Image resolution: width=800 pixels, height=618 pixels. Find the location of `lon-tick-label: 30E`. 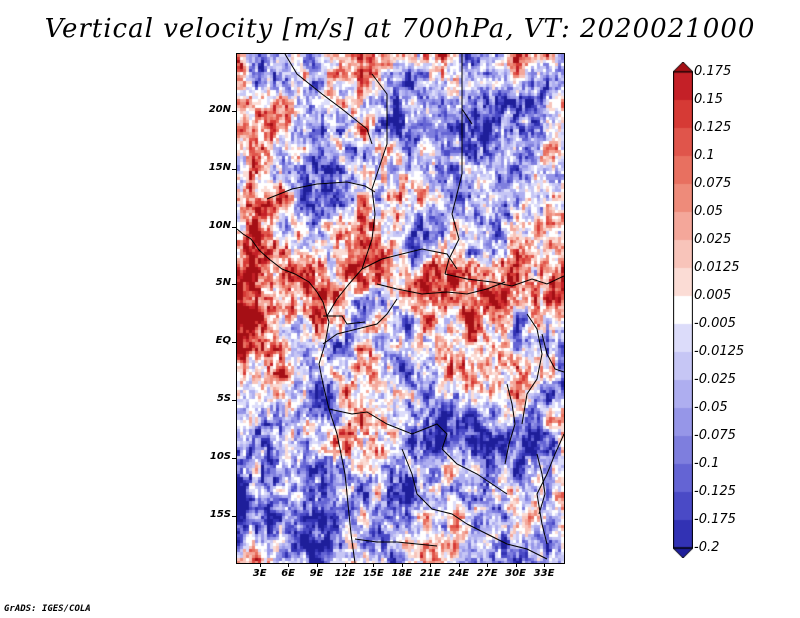

lon-tick-label: 30E is located at coordinates (515, 573).